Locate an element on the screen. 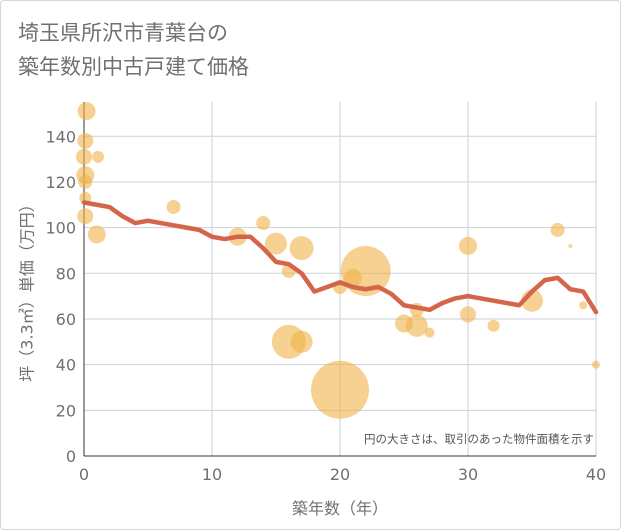 The image size is (621, 530). x-tick-label: 0 is located at coordinates (84, 474).